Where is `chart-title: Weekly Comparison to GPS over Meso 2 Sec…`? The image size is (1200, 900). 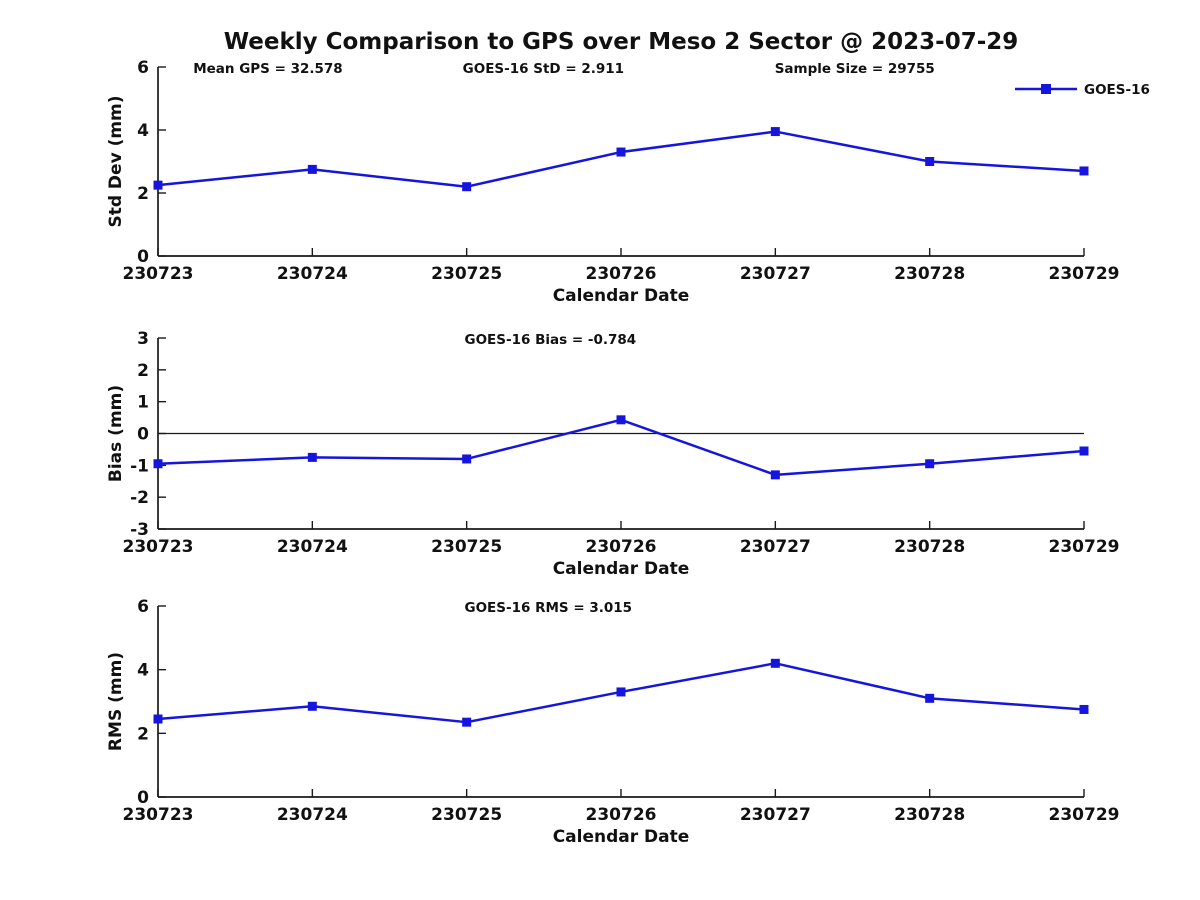
chart-title: Weekly Comparison to GPS over Meso 2 Sec… is located at coordinates (621, 42).